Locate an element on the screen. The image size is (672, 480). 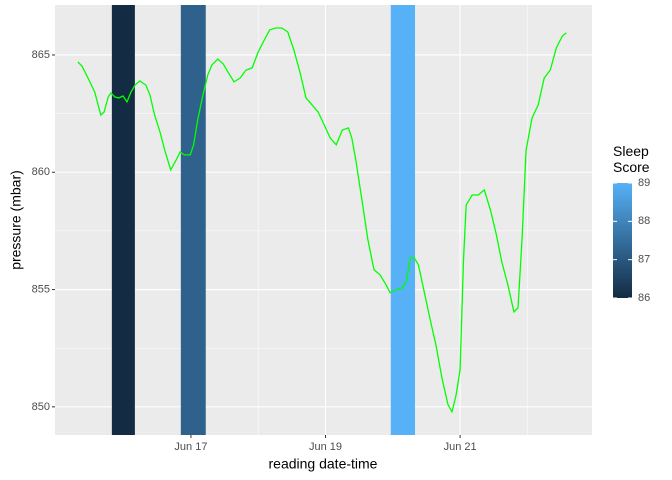
x-tick-label: Jun 17 is located at coordinates (190, 447).